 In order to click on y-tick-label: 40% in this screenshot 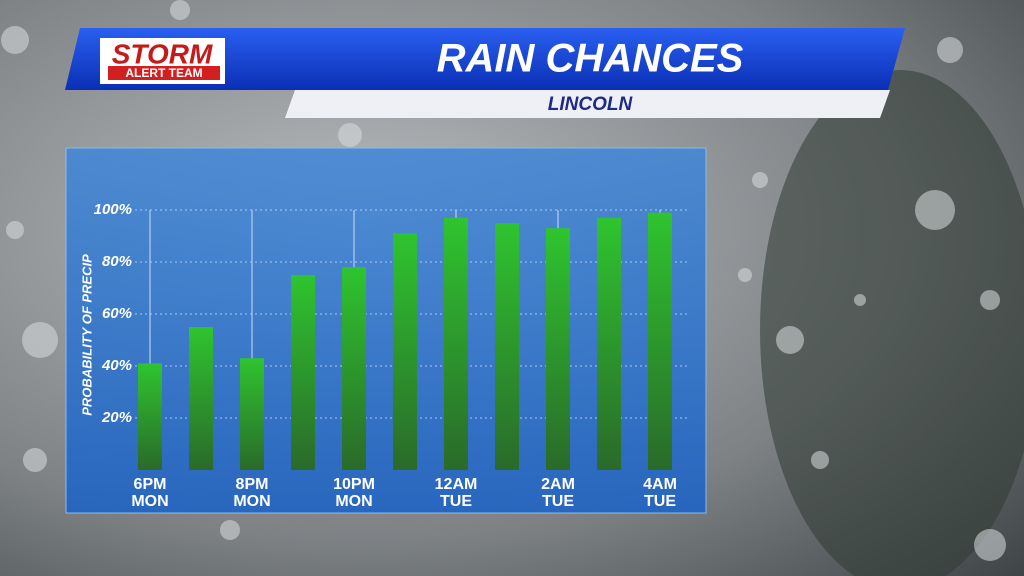, I will do `click(116, 365)`.